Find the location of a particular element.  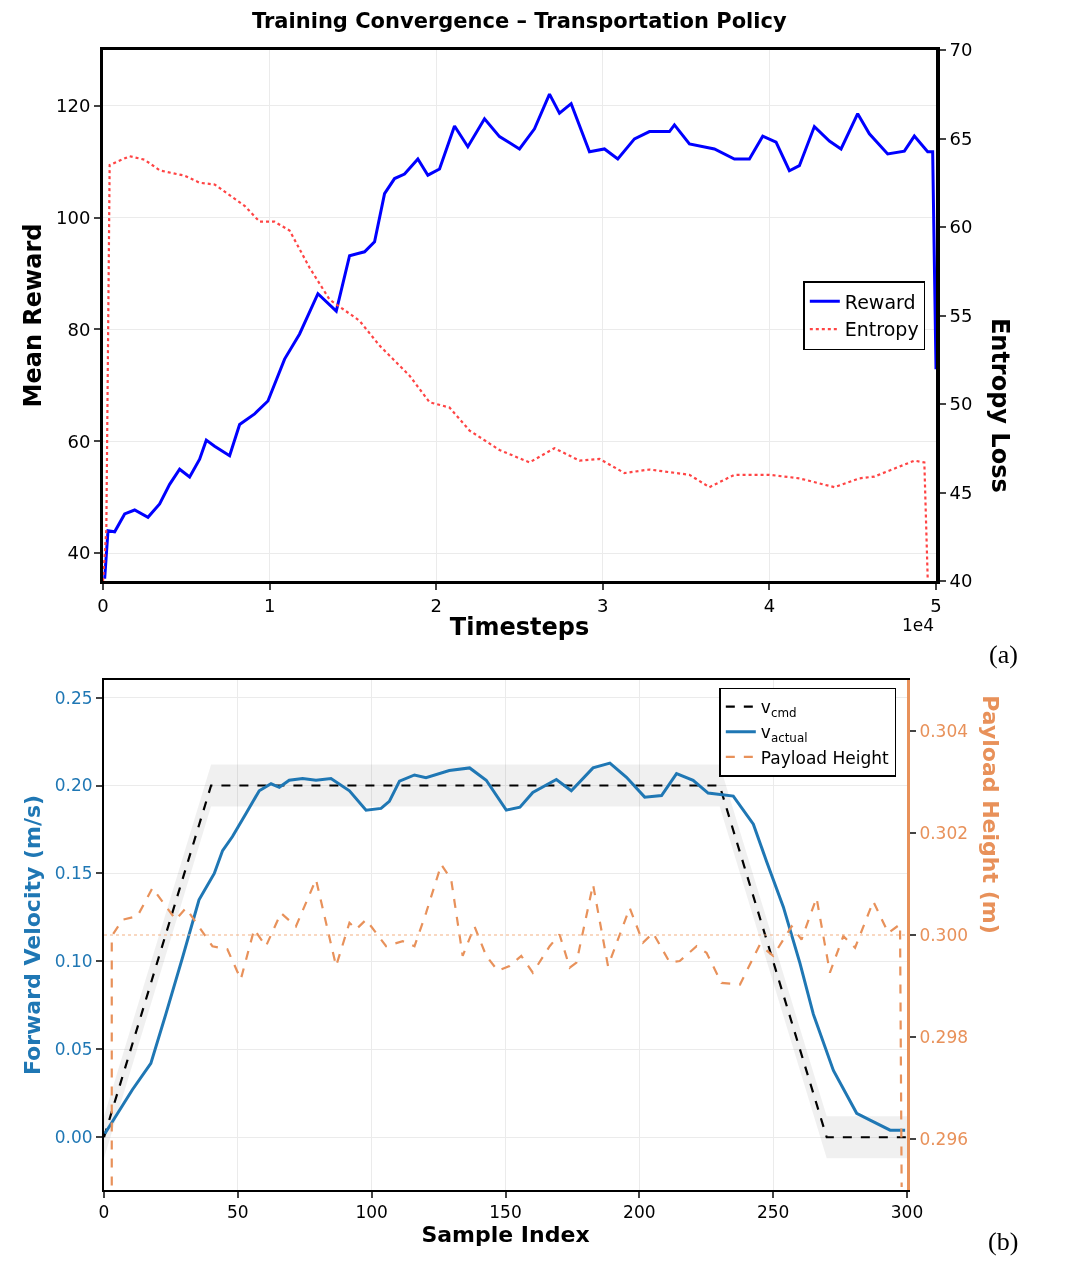

y-tick-label: 100 is located at coordinates (73, 217).